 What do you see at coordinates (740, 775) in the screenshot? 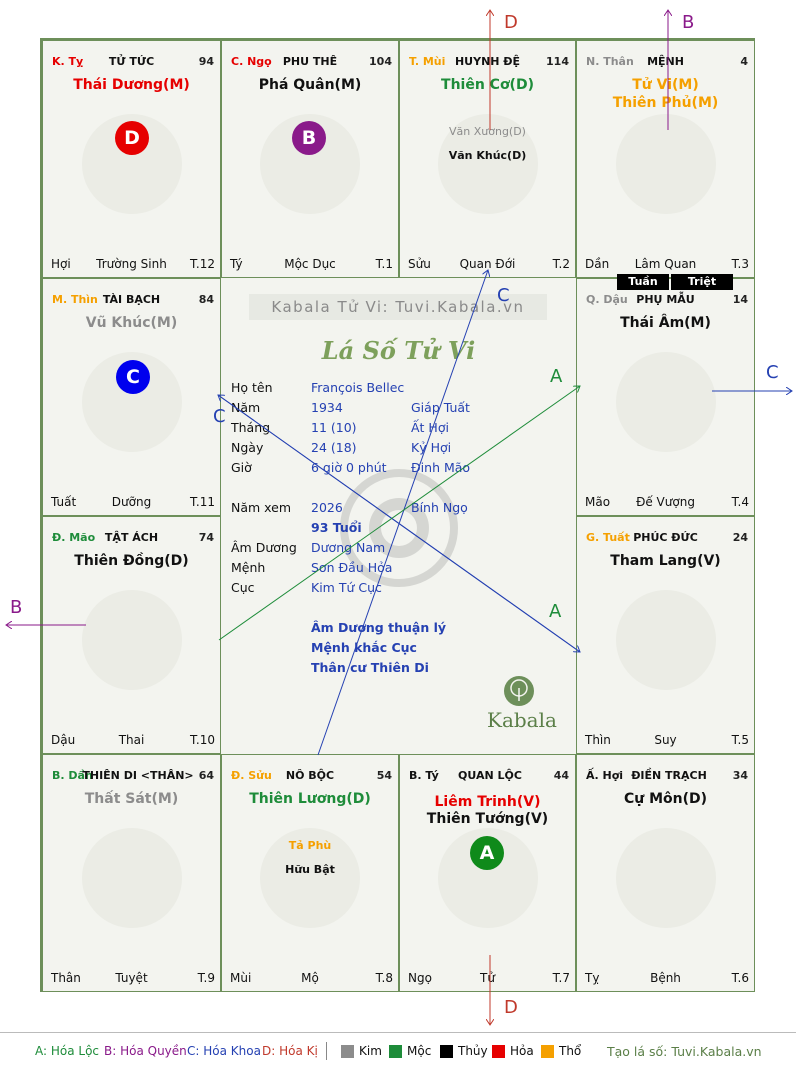
I see `palace-number: 34` at bounding box center [740, 775].